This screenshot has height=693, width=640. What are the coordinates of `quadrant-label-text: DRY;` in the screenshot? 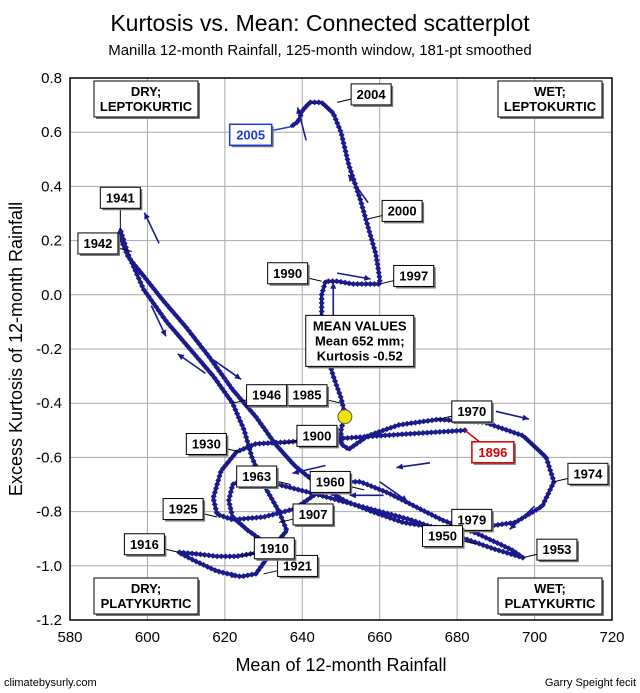 It's located at (146, 91).